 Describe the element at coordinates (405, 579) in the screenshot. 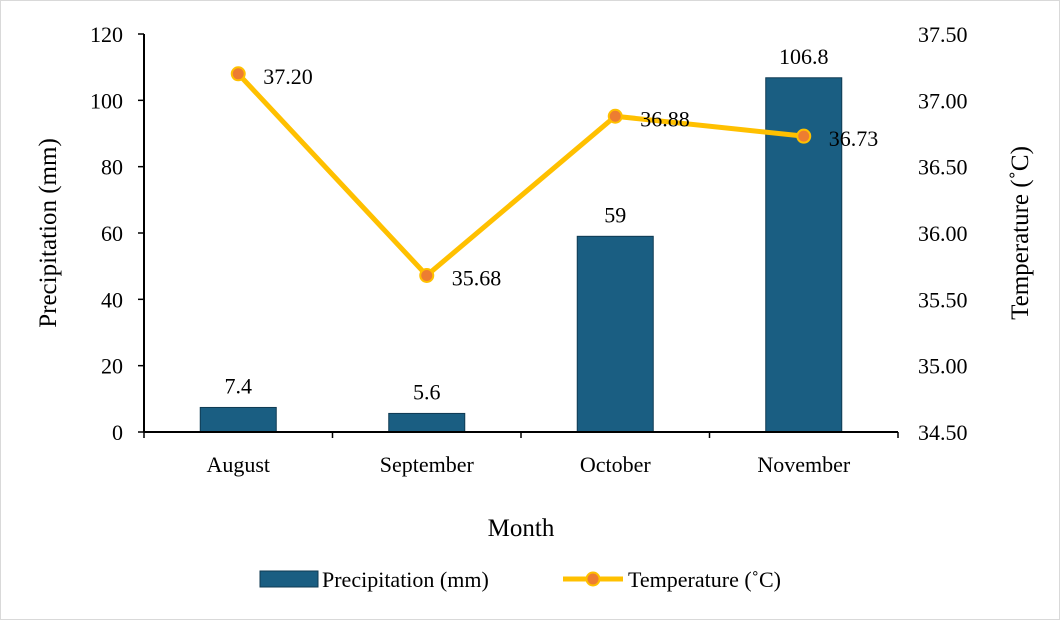

I see `legend-label-precipitation: Precipitation (mm)` at that location.